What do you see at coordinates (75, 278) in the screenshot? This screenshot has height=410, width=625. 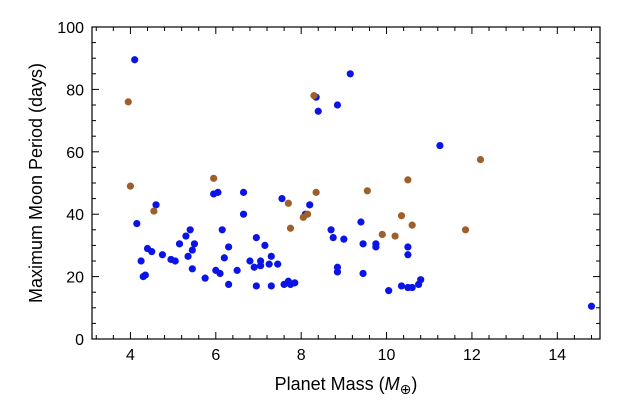 I see `y-tick-label: 20` at bounding box center [75, 278].